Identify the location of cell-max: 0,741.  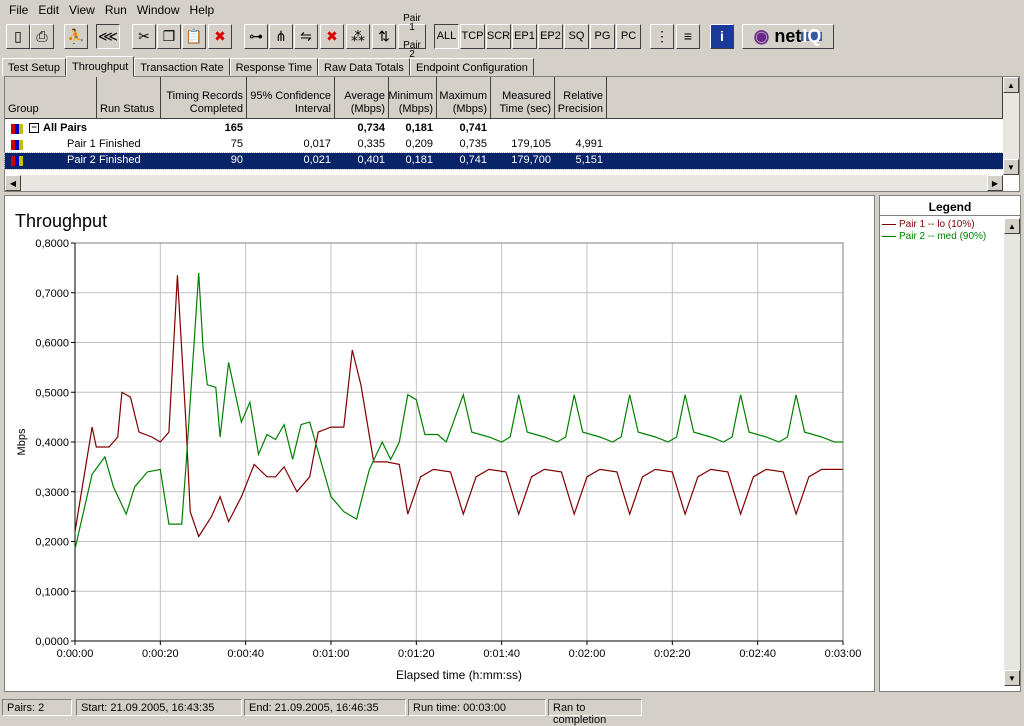
(473, 128).